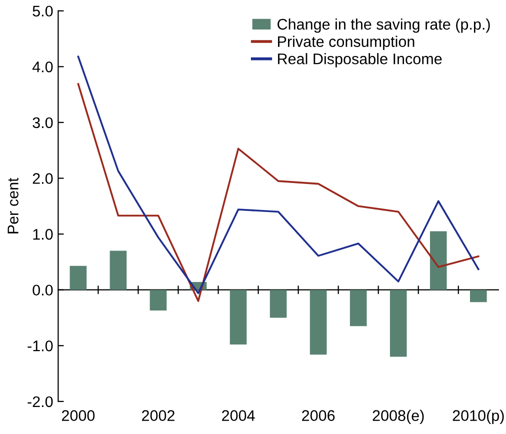  What do you see at coordinates (43, 234) in the screenshot?
I see `y-tick-label: 1.0` at bounding box center [43, 234].